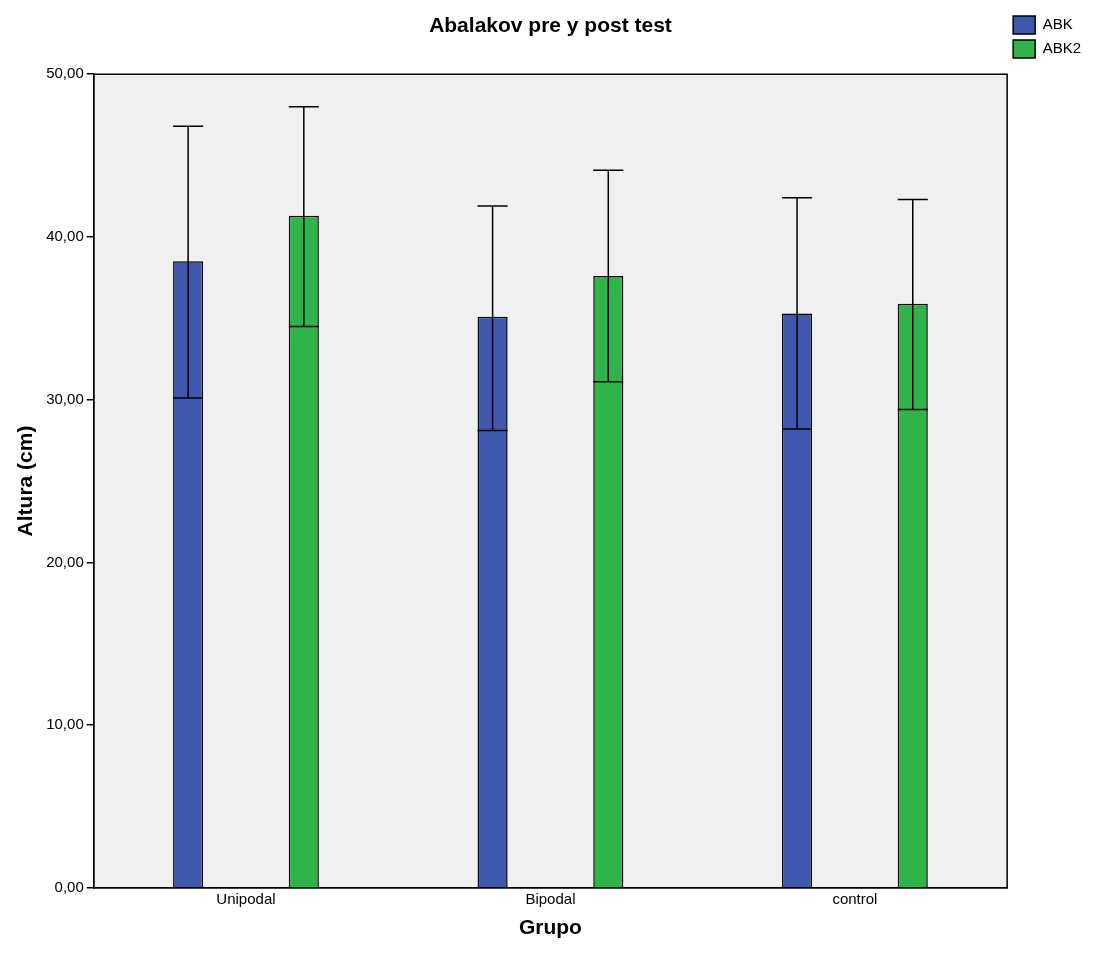 This screenshot has width=1101, height=955. Describe the element at coordinates (65, 73) in the screenshot. I see `y-tick-label: 50,00` at that location.